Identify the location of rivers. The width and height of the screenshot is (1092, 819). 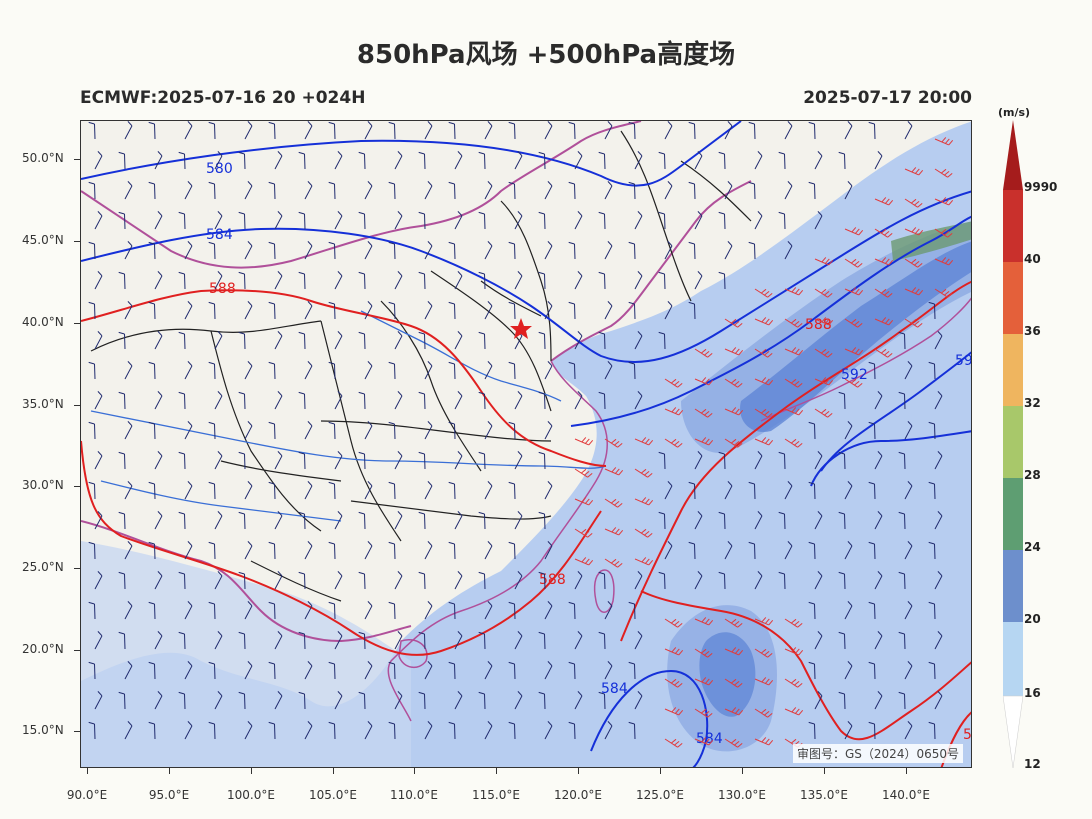
(348, 416).